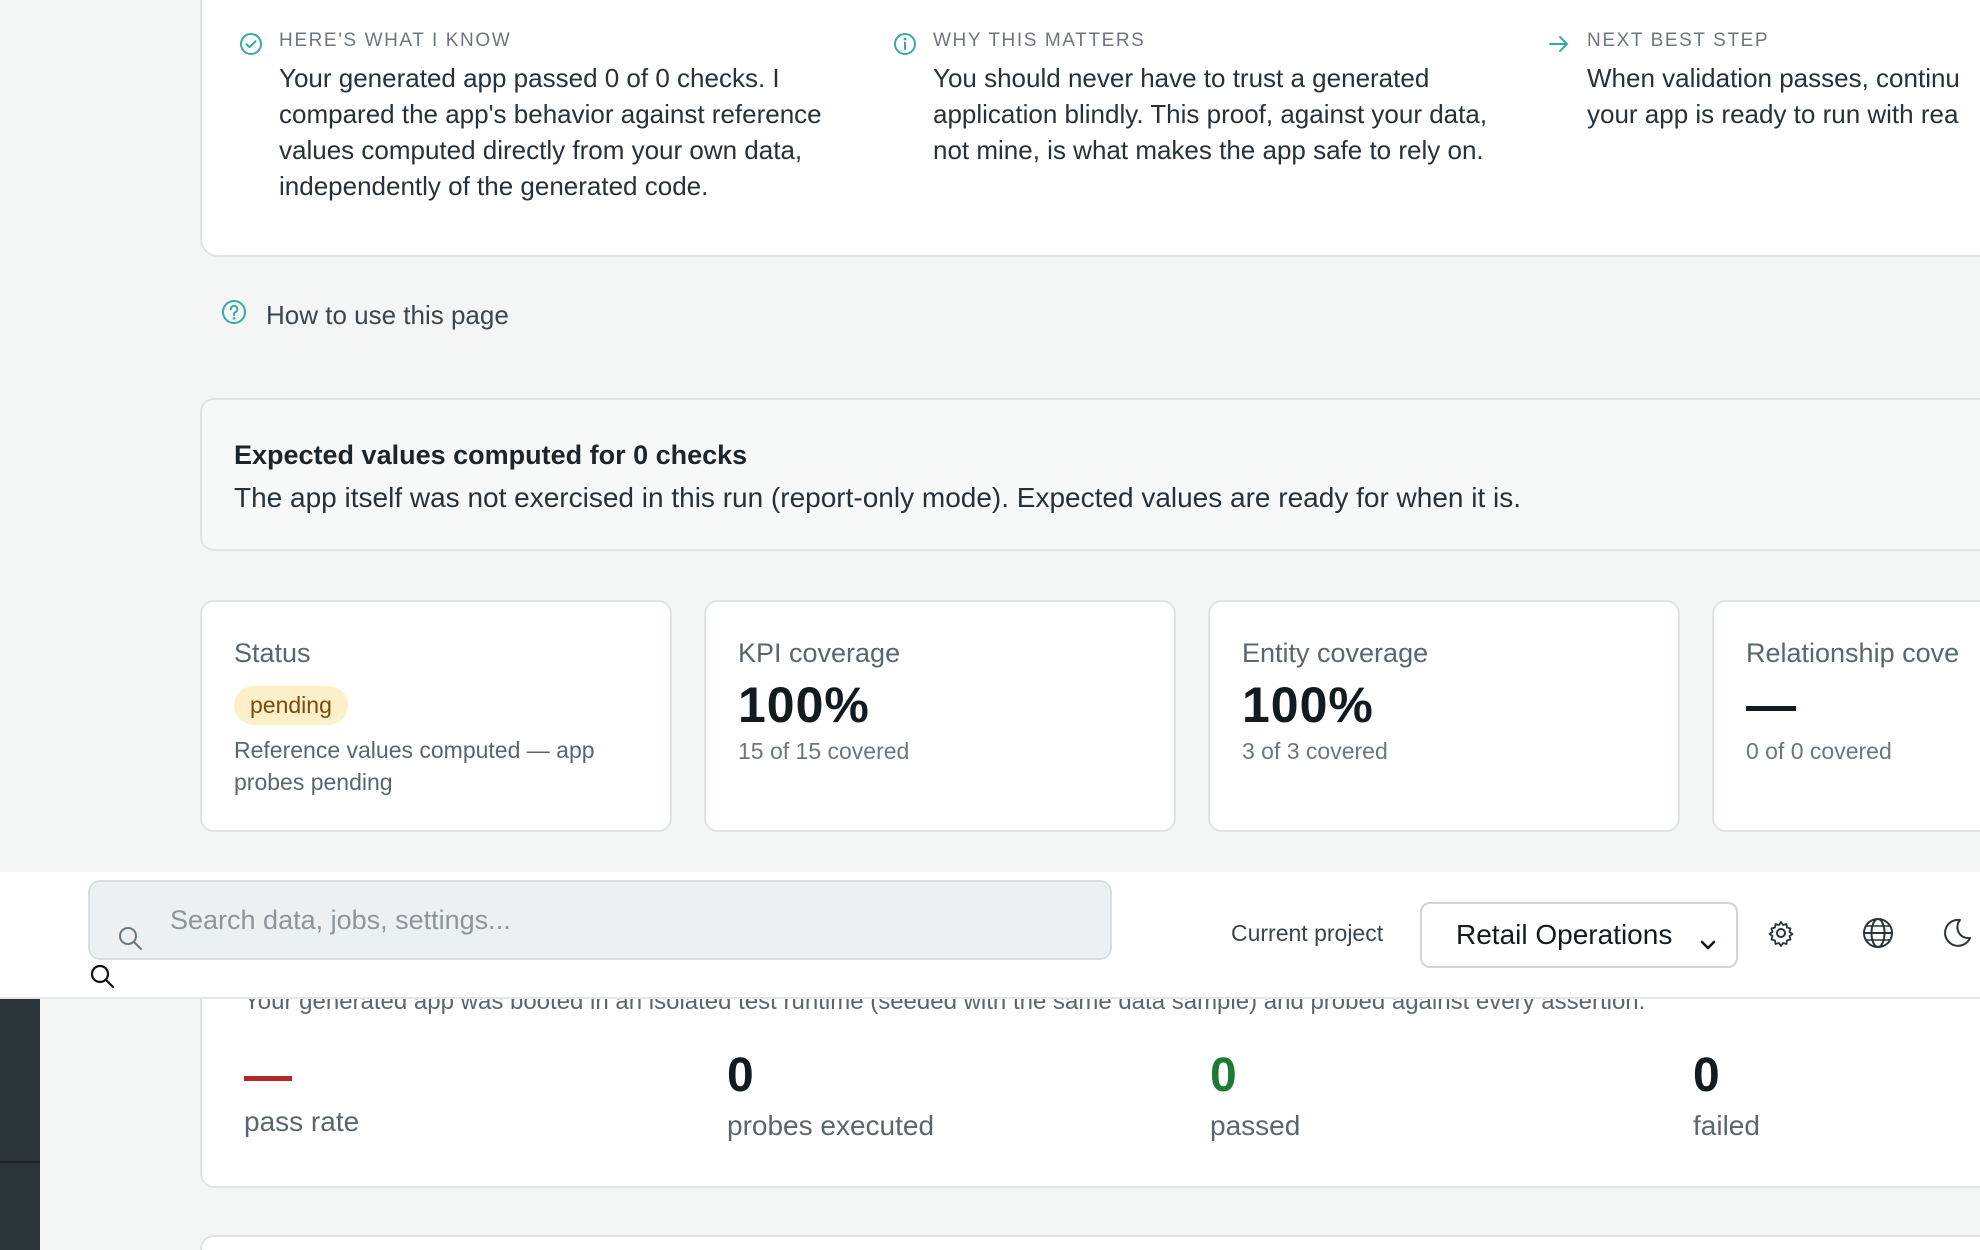  What do you see at coordinates (1223, 1075) in the screenshot?
I see `passed-value: 0` at bounding box center [1223, 1075].